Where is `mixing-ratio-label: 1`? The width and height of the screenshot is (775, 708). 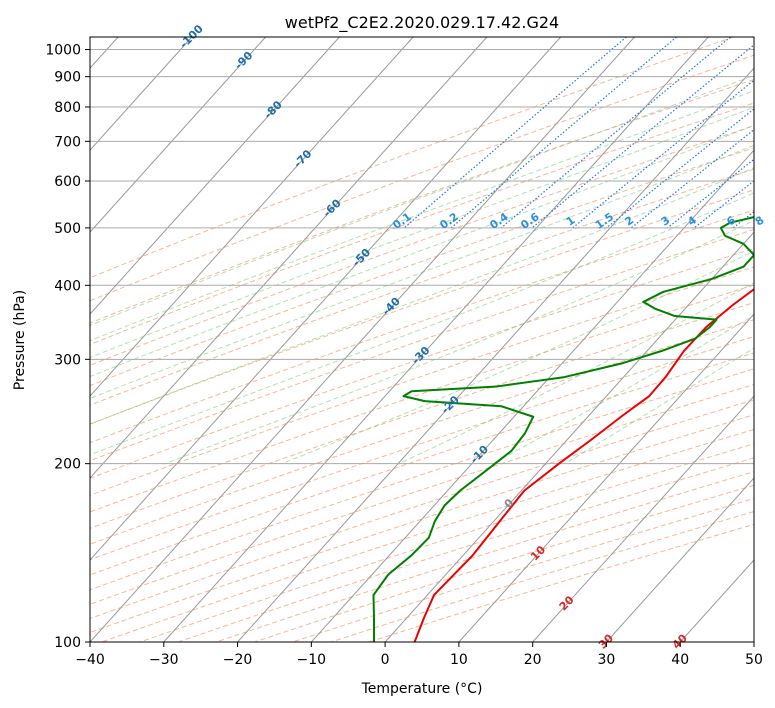 mixing-ratio-label: 1 is located at coordinates (571, 221).